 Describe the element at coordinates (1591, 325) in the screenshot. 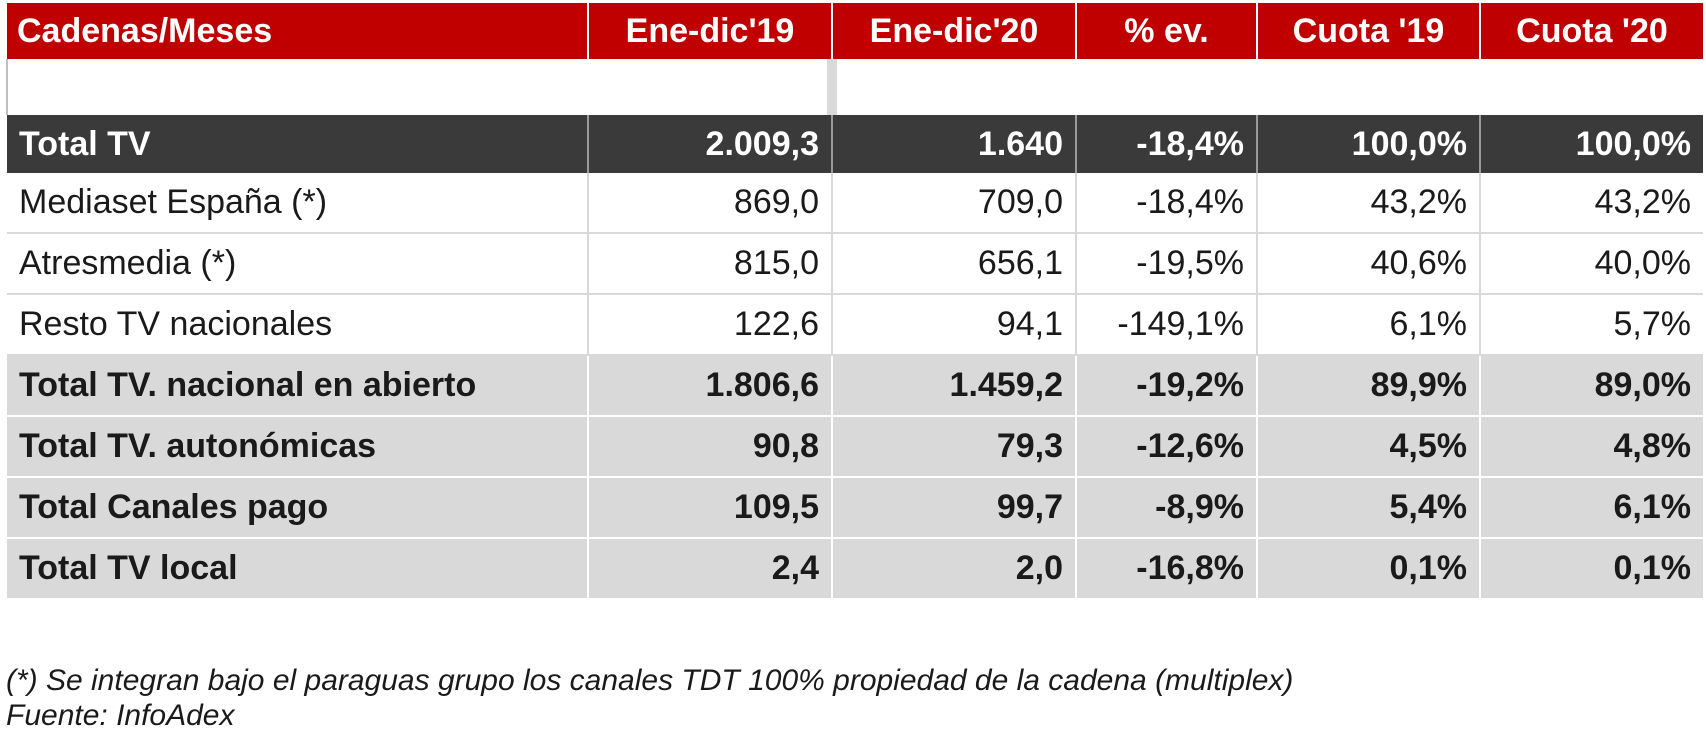

I see `value-cell: 5,7%` at that location.